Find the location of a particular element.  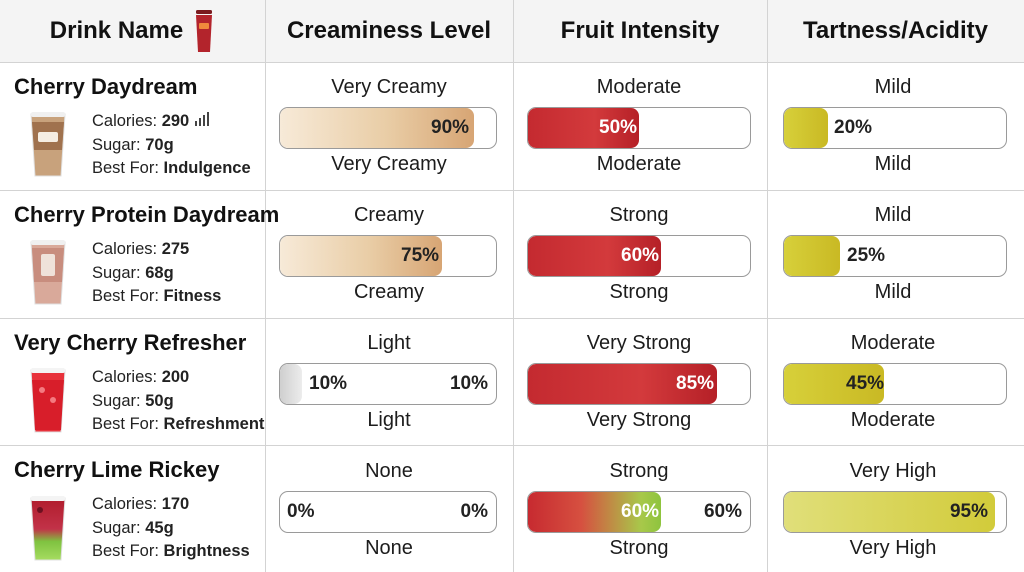

bar-percent: 20% is located at coordinates (853, 127).